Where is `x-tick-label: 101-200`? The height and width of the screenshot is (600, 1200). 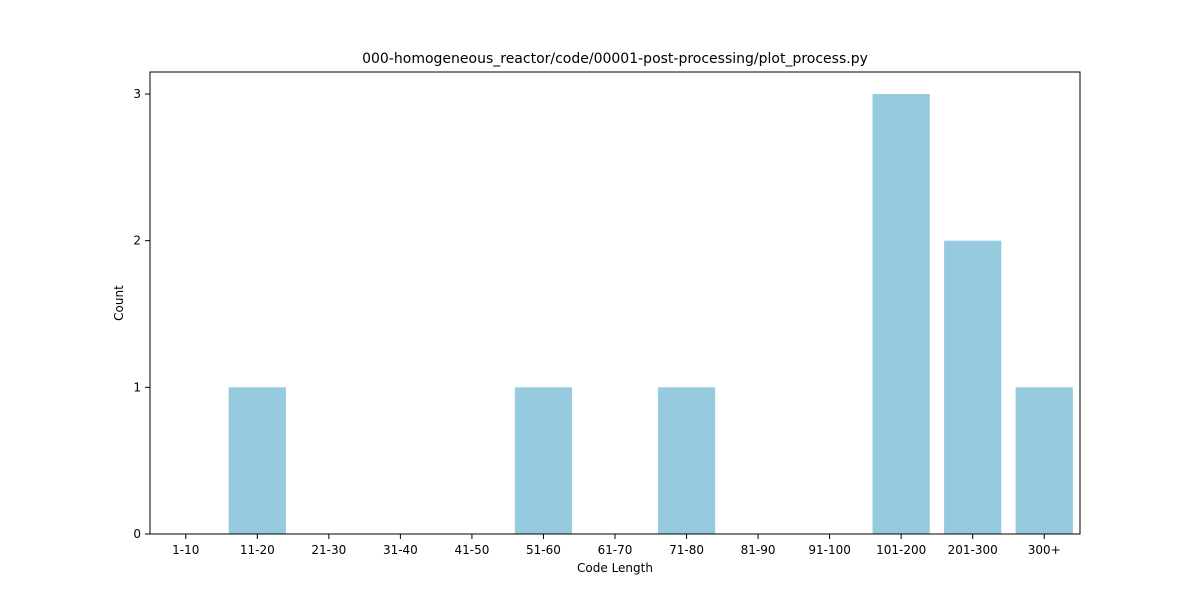
x-tick-label: 101-200 is located at coordinates (901, 550).